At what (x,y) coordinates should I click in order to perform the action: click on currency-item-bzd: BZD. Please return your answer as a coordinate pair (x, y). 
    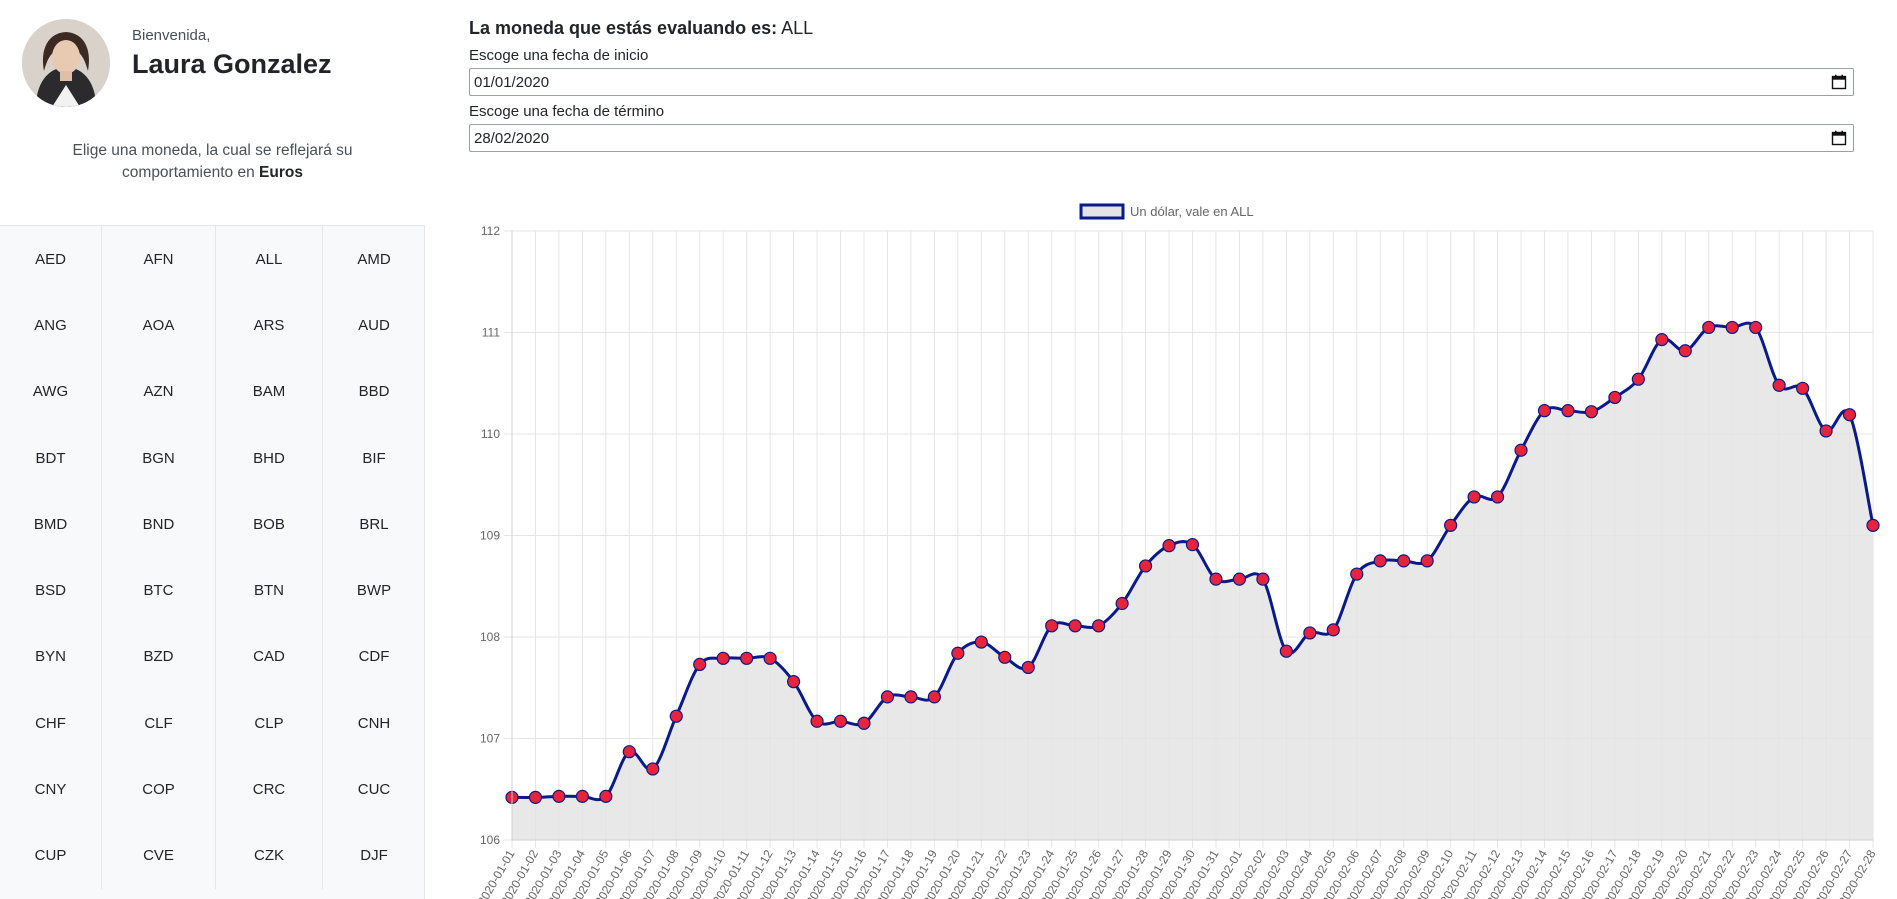
    Looking at the image, I should click on (159, 657).